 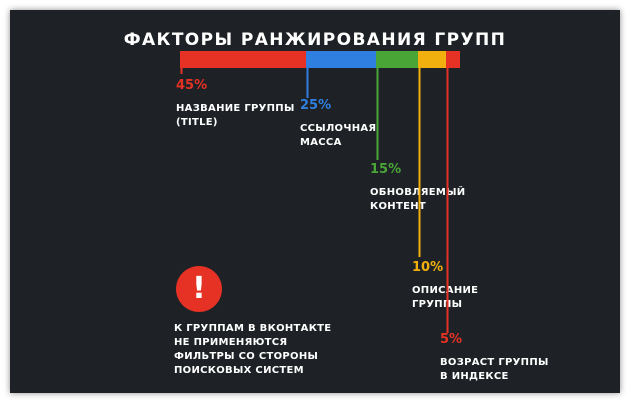 I want to click on category-label: ОПИСАНИЕ, so click(x=445, y=290).